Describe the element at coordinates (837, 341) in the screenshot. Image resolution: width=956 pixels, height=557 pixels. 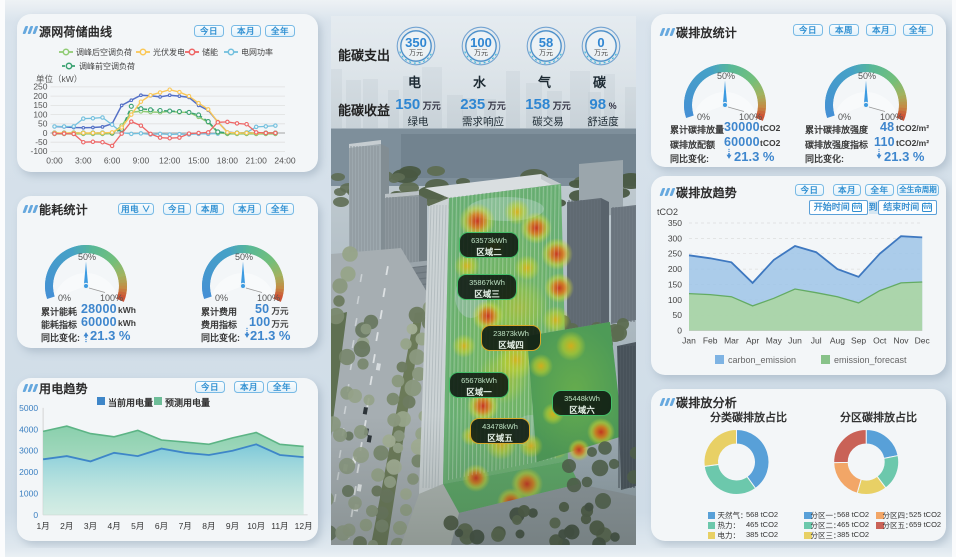
I see `svg-text: Aug` at that location.